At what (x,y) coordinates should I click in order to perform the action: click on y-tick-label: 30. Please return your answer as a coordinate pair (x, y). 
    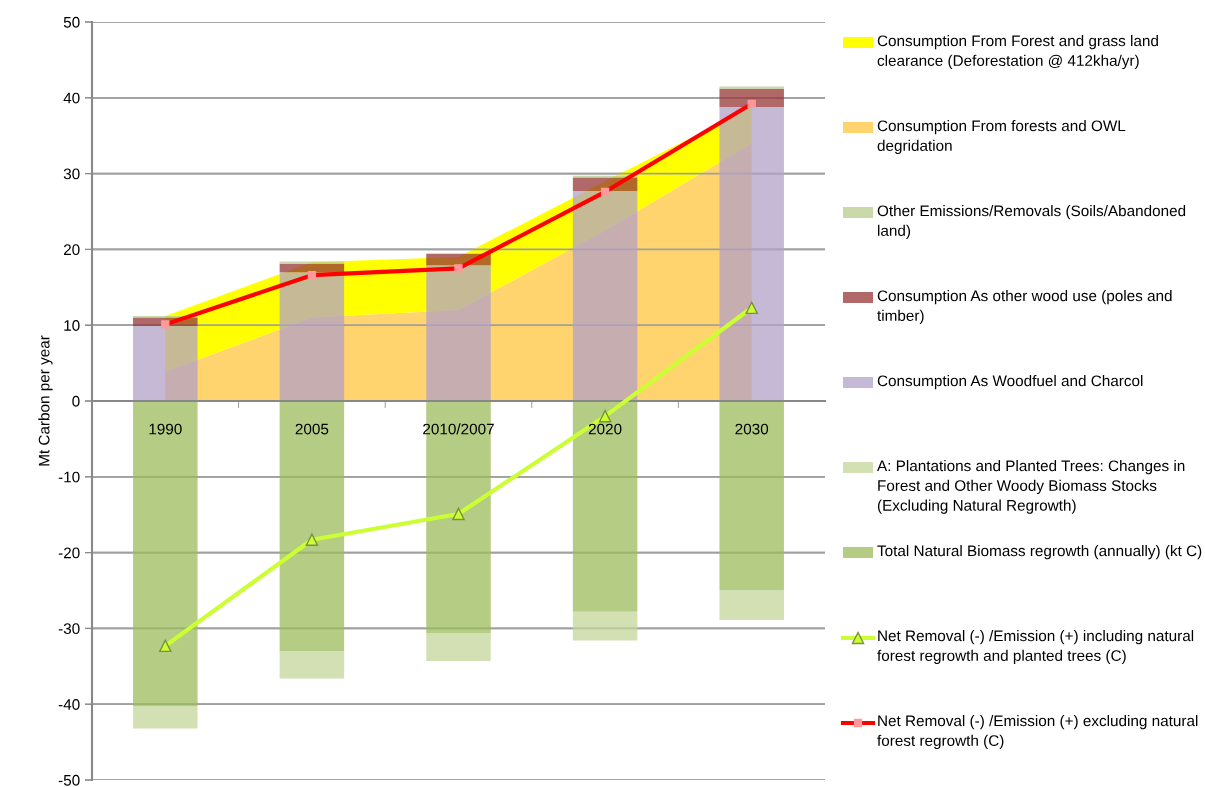
    Looking at the image, I should click on (71, 174).